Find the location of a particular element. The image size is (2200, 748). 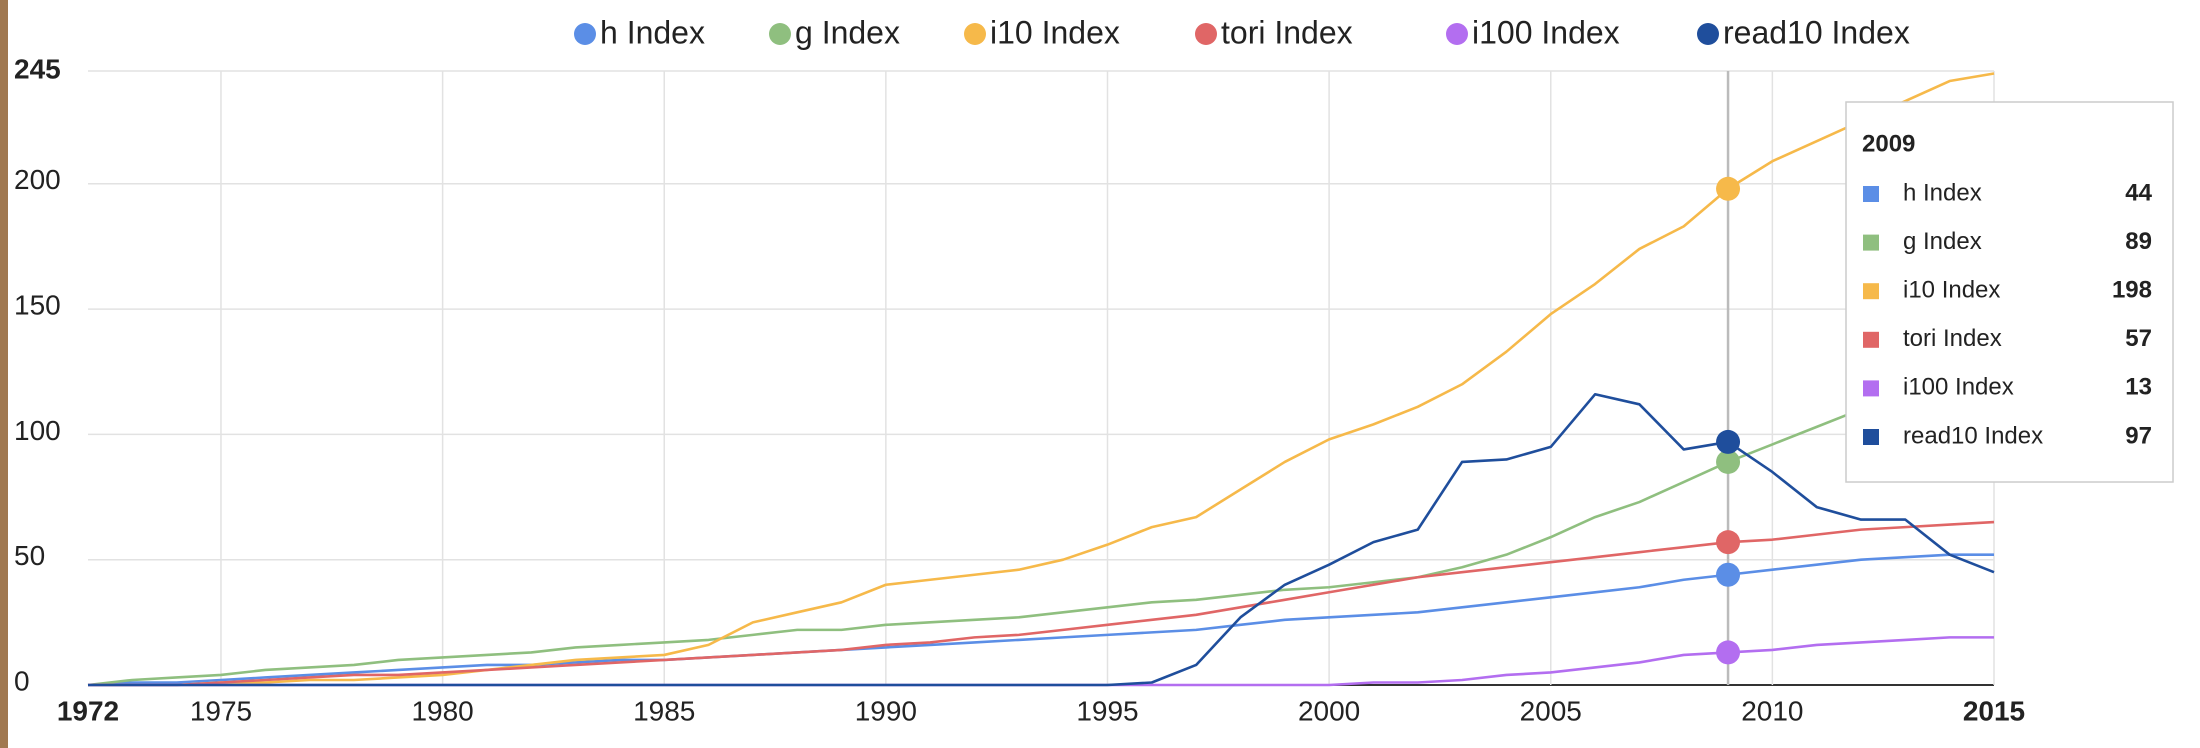

legend-label: i10 Index is located at coordinates (1055, 32).